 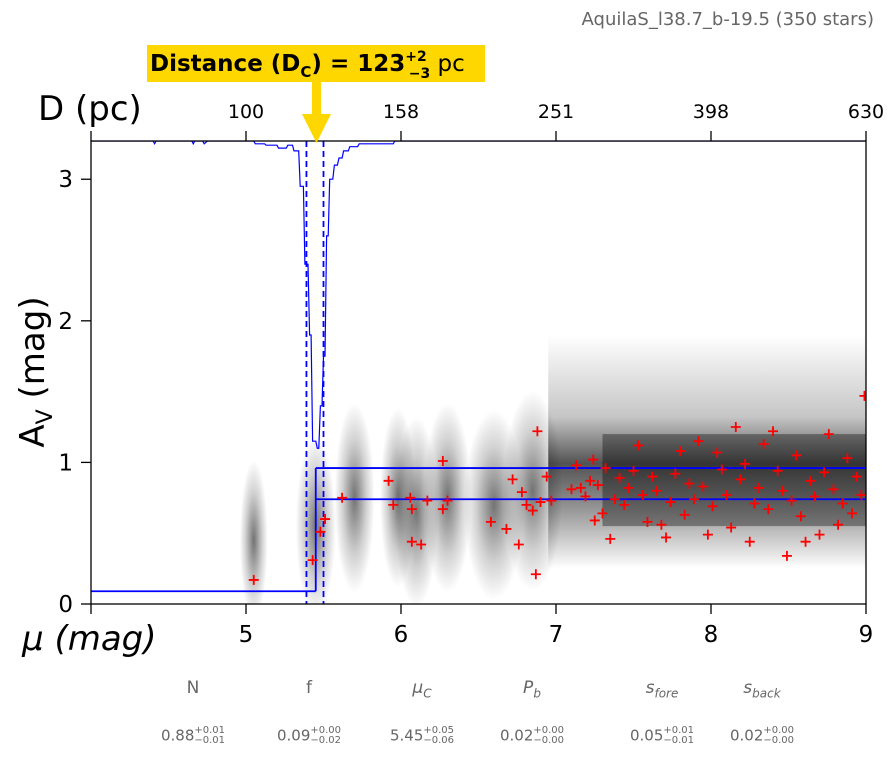 What do you see at coordinates (33, 435) in the screenshot?
I see `y-axis-label-a: A` at bounding box center [33, 435].